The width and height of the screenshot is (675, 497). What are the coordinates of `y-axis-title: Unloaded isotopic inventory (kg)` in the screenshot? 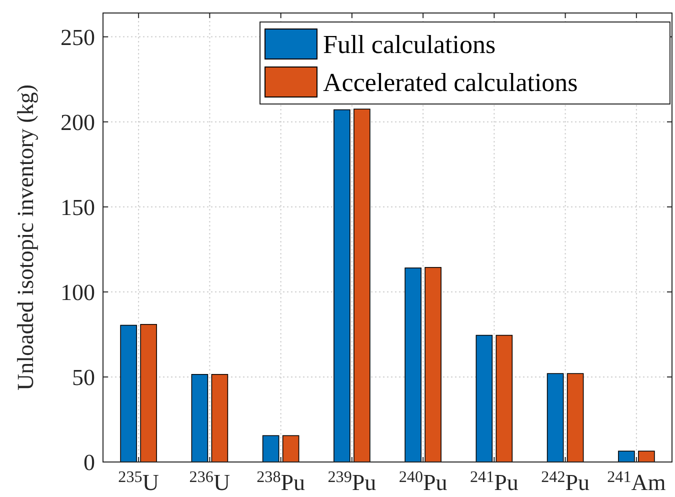 It's located at (25, 237).